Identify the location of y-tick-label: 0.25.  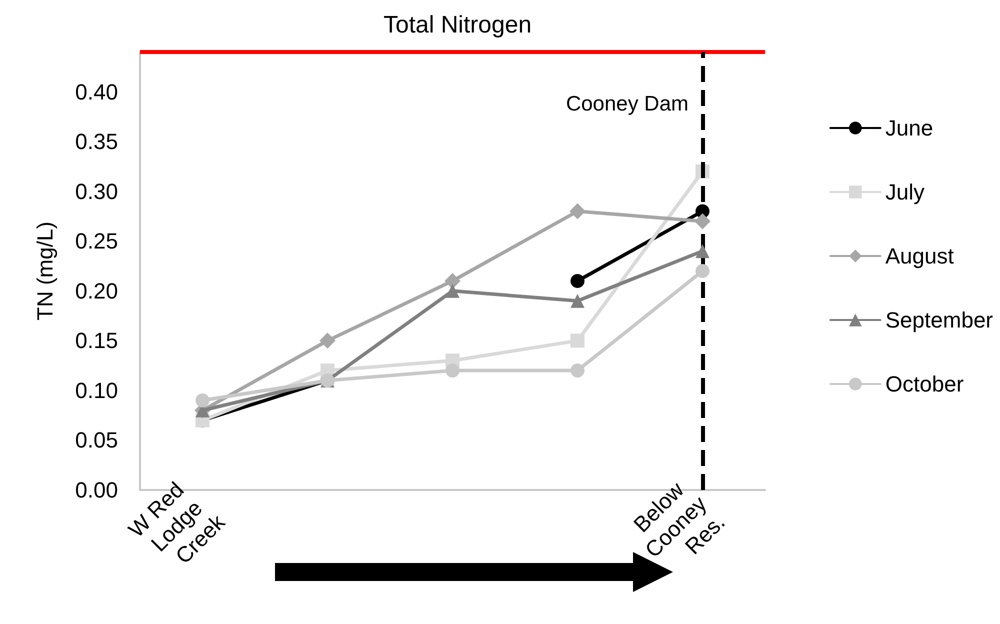
(96, 241).